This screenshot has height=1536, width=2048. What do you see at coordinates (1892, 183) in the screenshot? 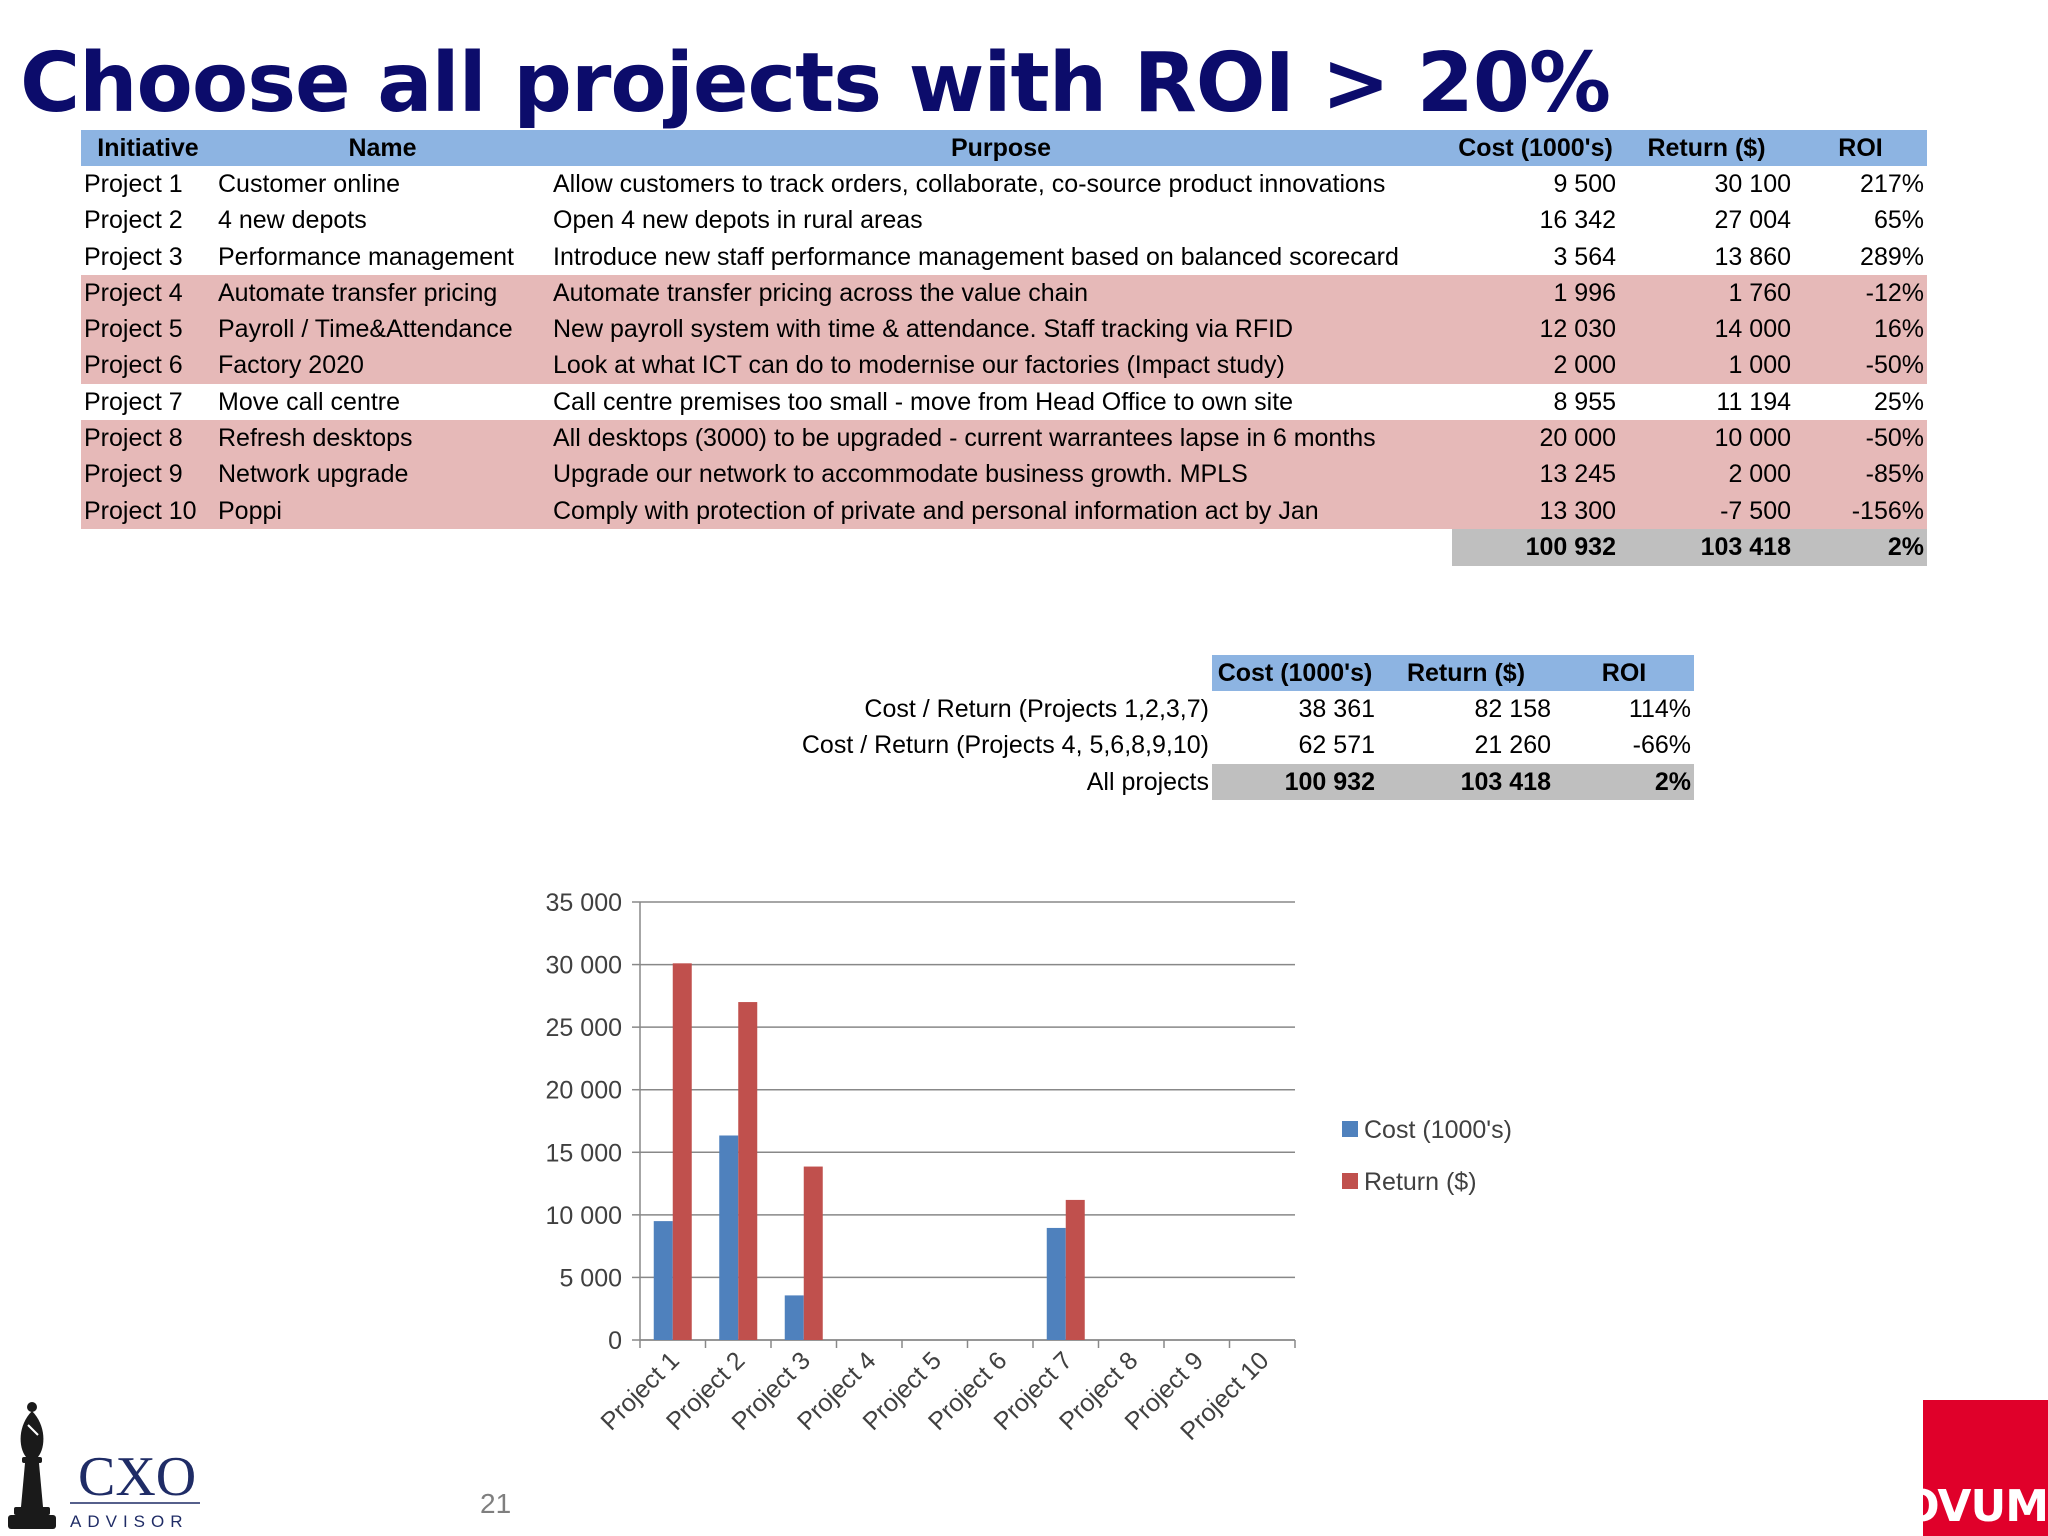
I see `cell-roi: 217%` at bounding box center [1892, 183].